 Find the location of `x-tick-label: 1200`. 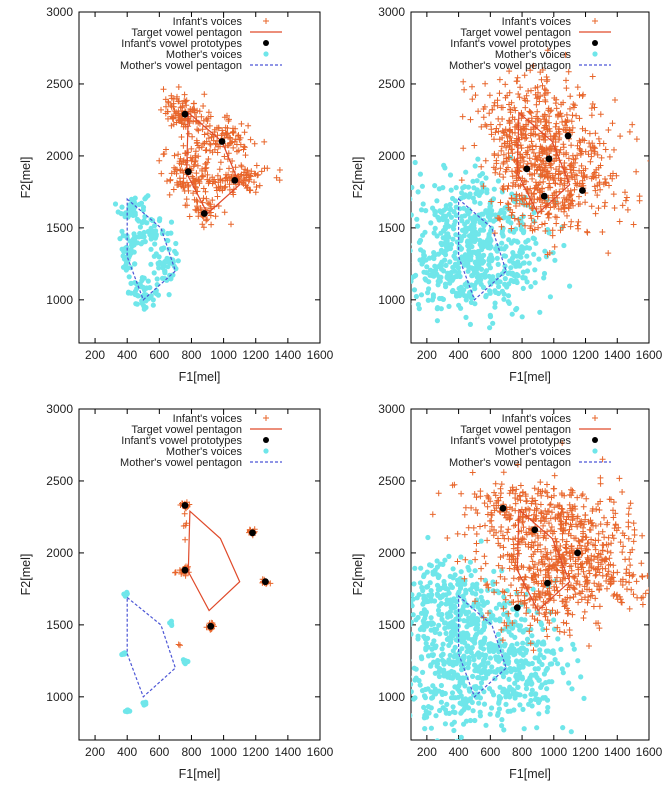

x-tick-label: 1200 is located at coordinates (255, 355).